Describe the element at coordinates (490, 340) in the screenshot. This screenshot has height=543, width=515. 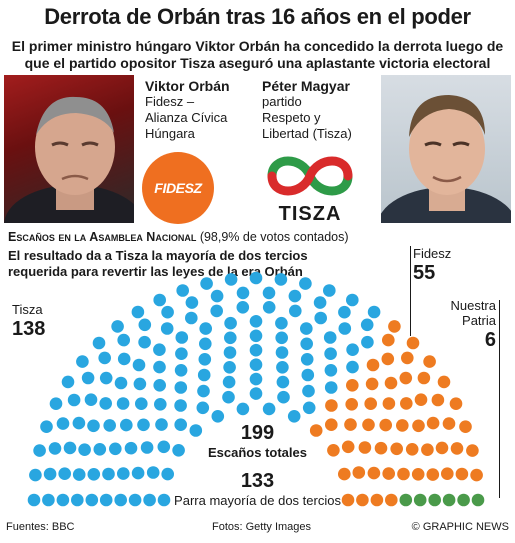
I see `party-seats: 6` at that location.